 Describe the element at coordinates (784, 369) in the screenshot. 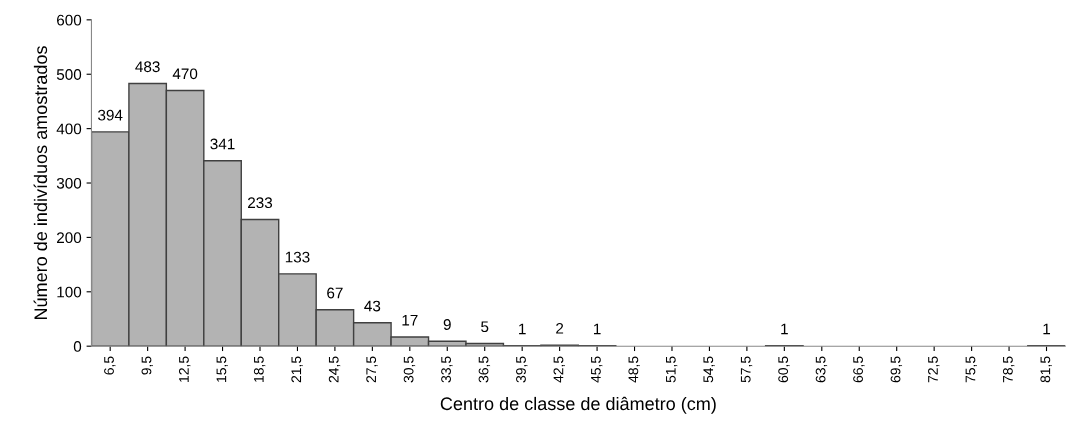

I see `x-tick-label: 60,5` at that location.